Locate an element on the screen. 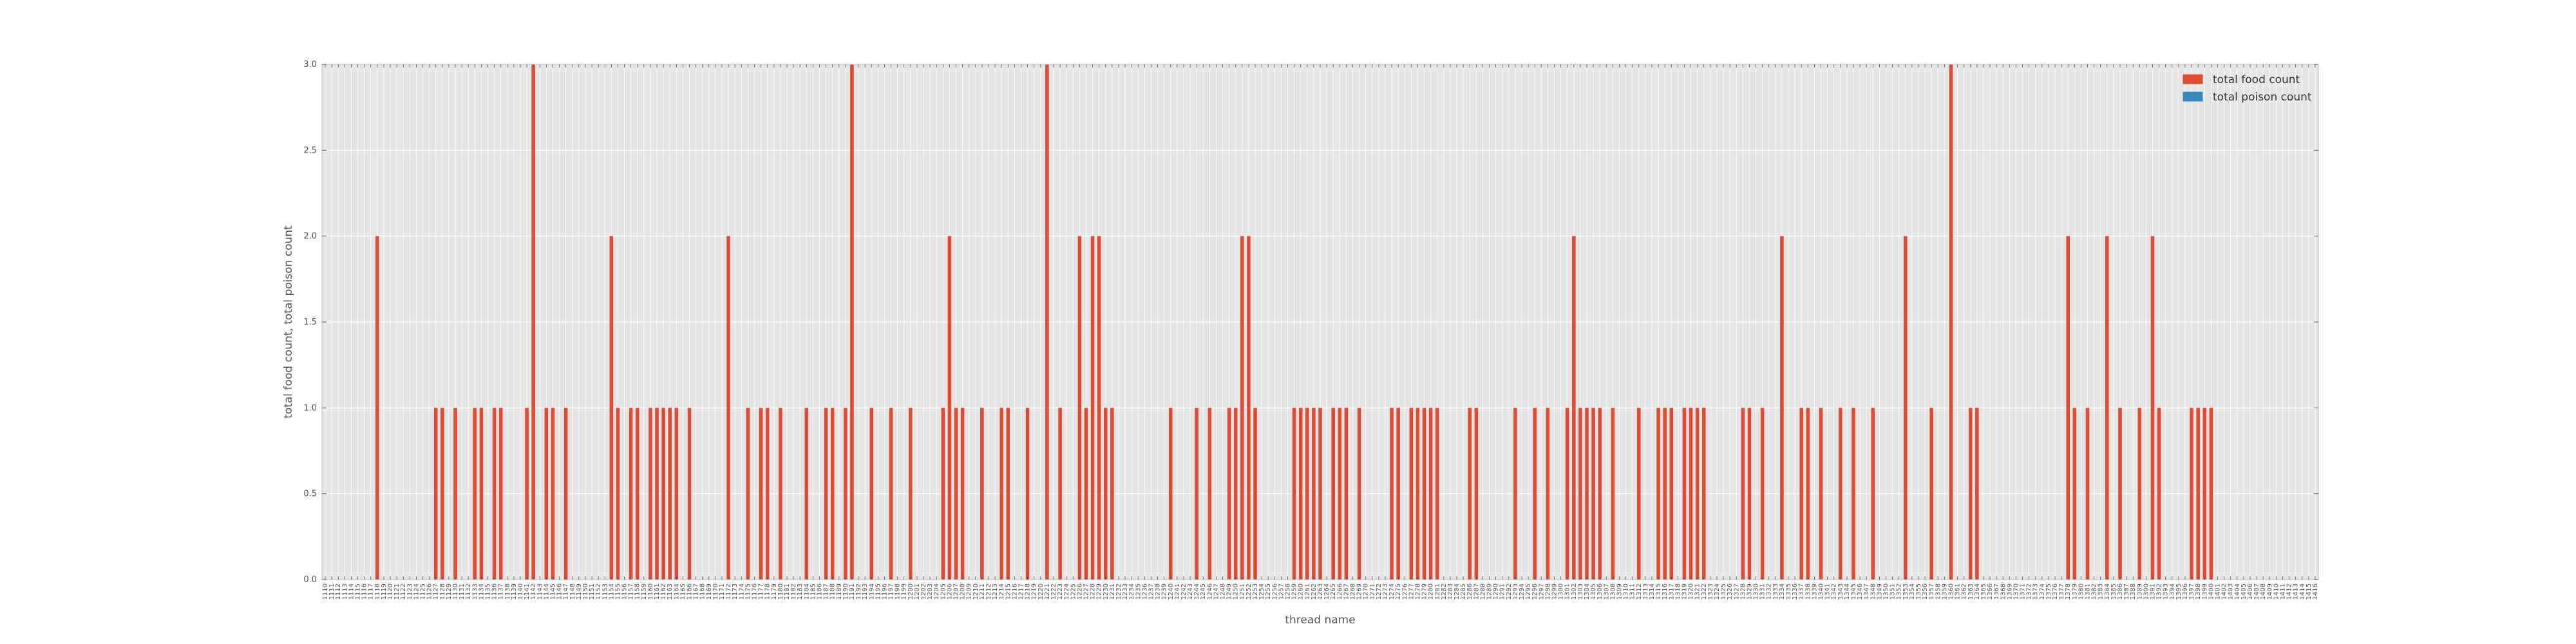  x-tick-label: 1402 is located at coordinates (2225, 591).